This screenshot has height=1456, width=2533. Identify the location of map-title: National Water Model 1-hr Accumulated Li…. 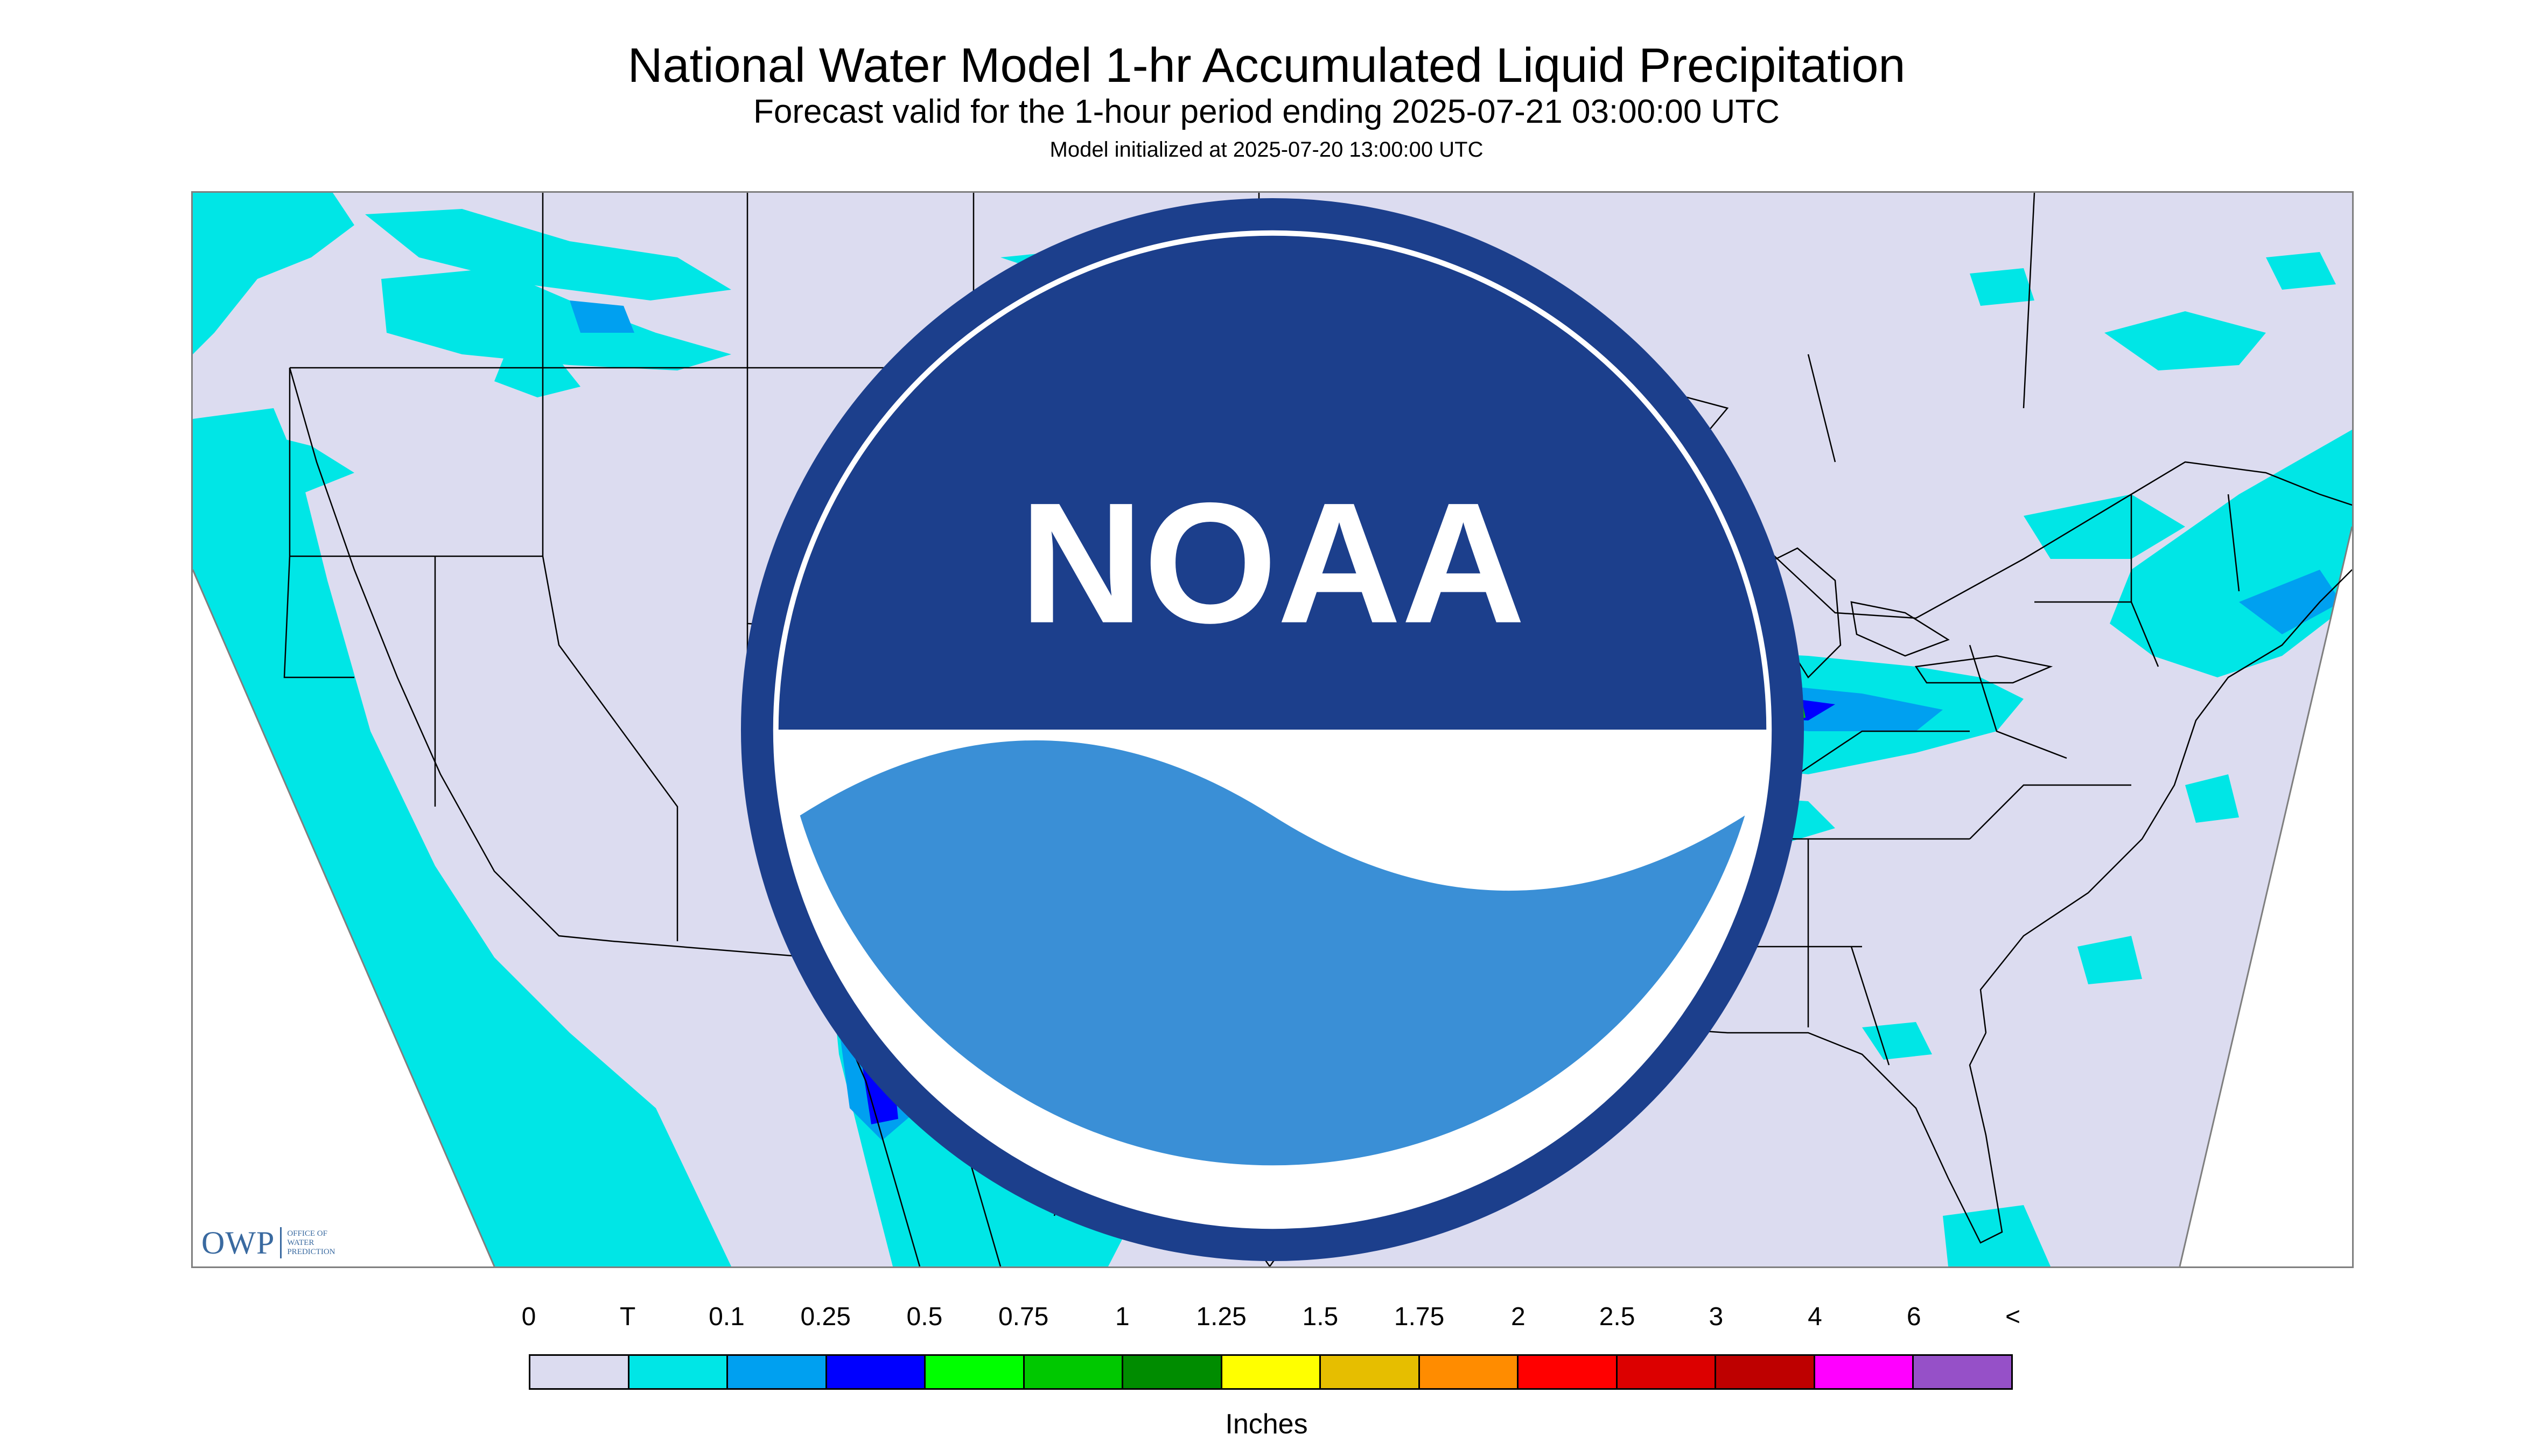
(1266, 66).